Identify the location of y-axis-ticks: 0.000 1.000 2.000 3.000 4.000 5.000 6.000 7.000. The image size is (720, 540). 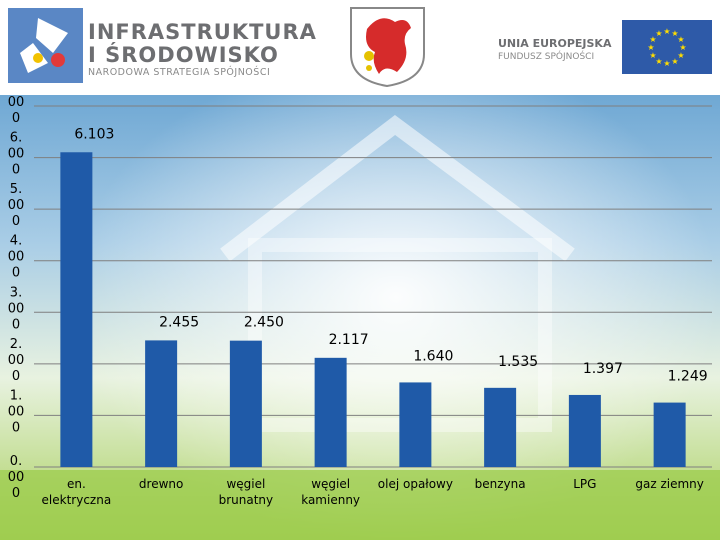
(16, 298).